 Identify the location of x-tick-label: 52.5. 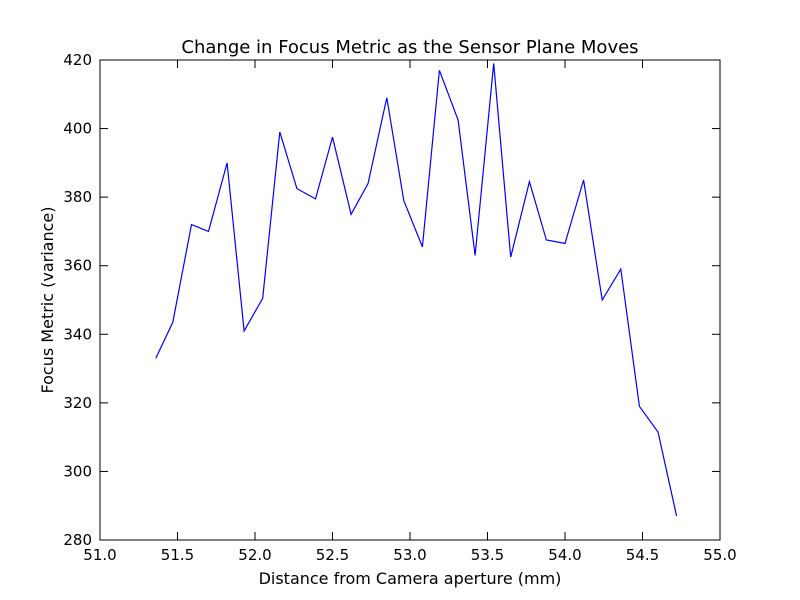
(332, 555).